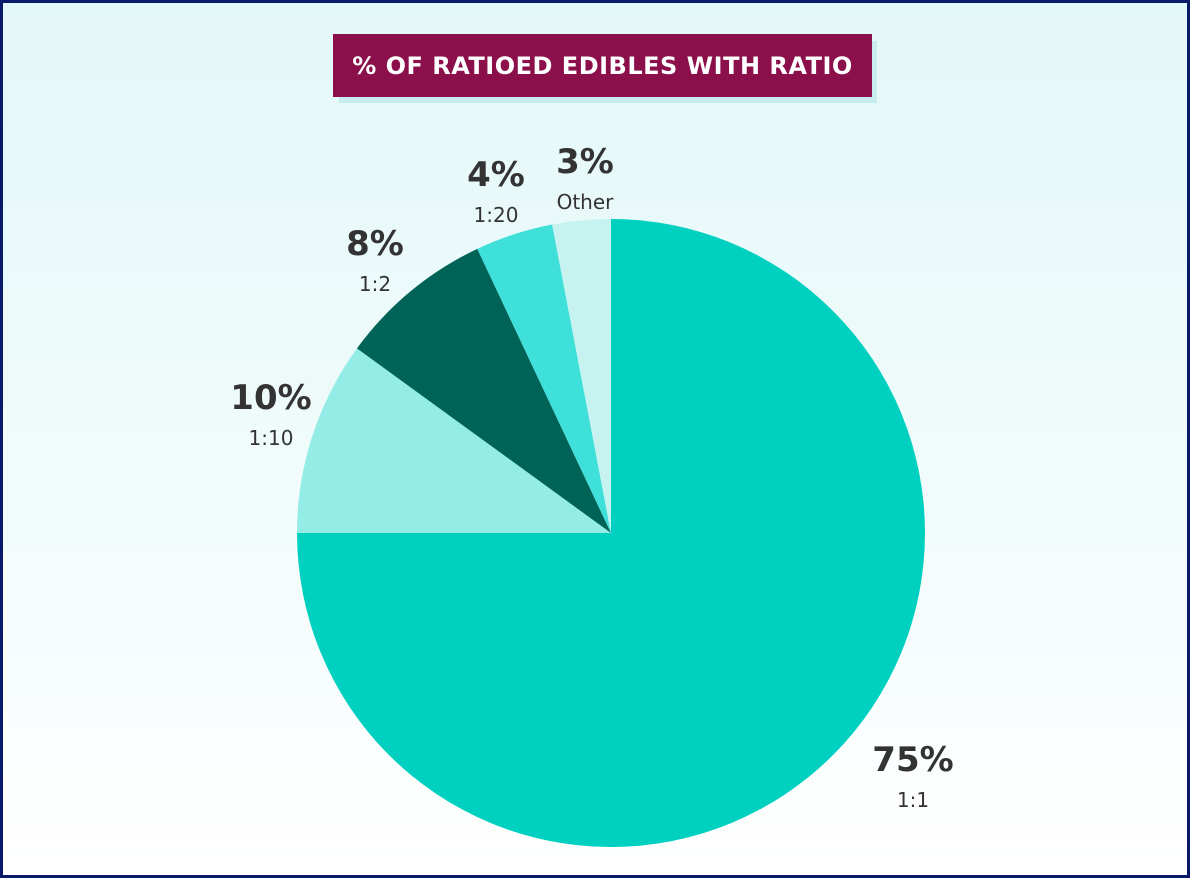 The height and width of the screenshot is (878, 1190). I want to click on pie-slice-other, so click(581, 376).